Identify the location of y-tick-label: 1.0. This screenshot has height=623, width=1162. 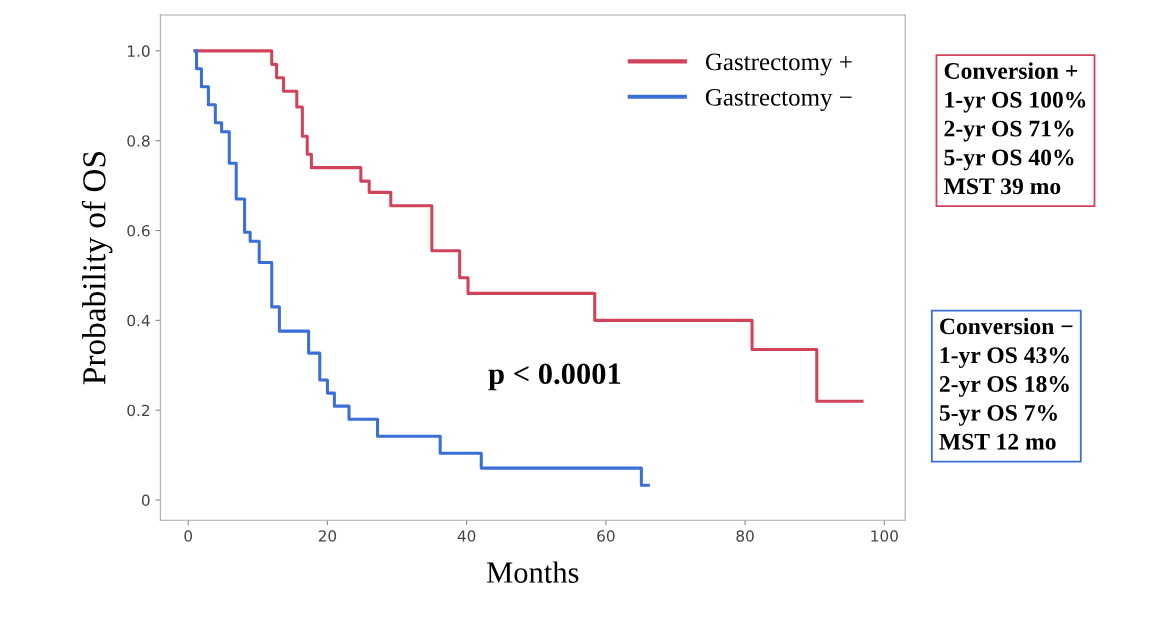
(139, 51).